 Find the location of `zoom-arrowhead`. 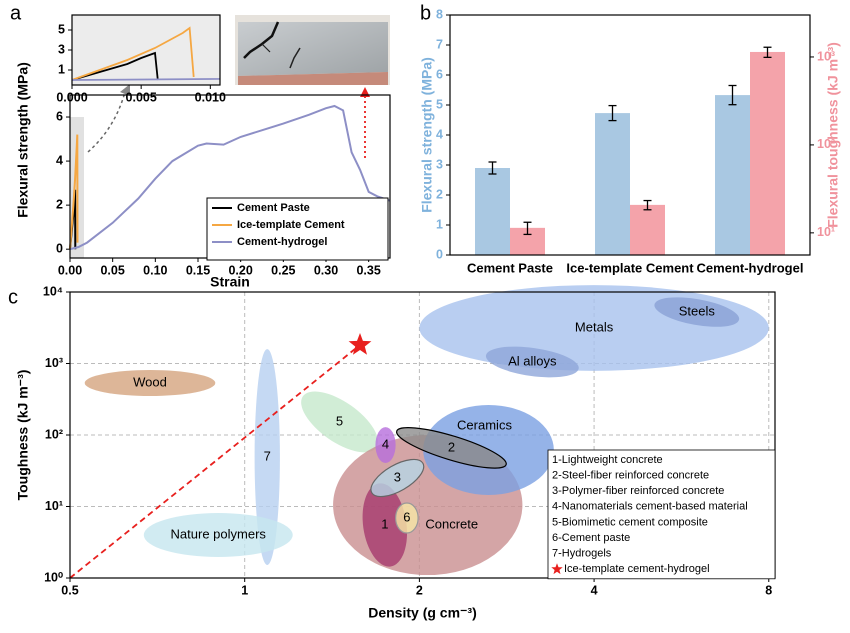

zoom-arrowhead is located at coordinates (125, 90).